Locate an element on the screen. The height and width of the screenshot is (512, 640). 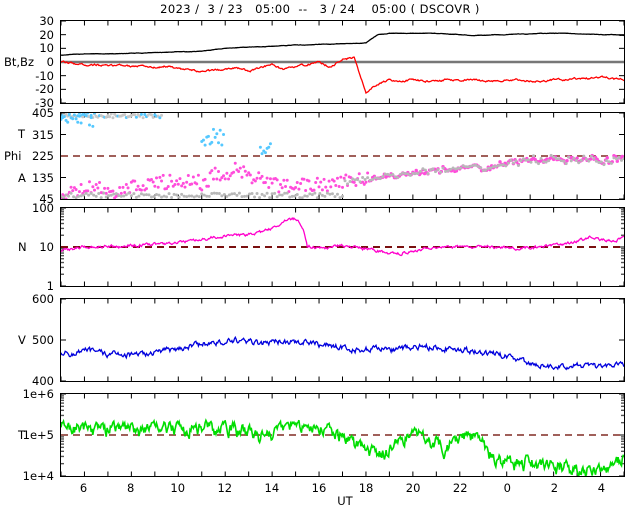
panel-temperature is located at coordinates (342, 435).